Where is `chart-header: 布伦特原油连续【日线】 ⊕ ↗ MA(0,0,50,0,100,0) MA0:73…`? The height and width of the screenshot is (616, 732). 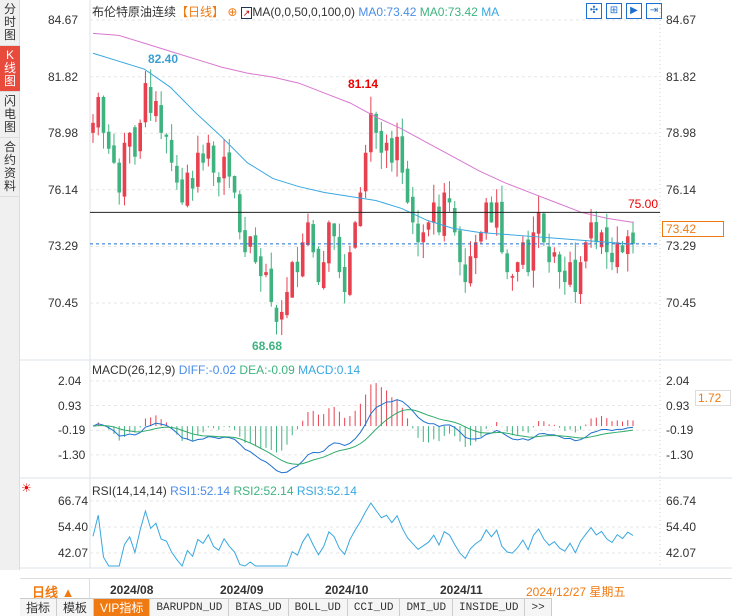
chart-header: 布伦特原油连续【日线】 ⊕ ↗ MA(0,0,50,0,100,0) MA0:73… is located at coordinates (295, 11).